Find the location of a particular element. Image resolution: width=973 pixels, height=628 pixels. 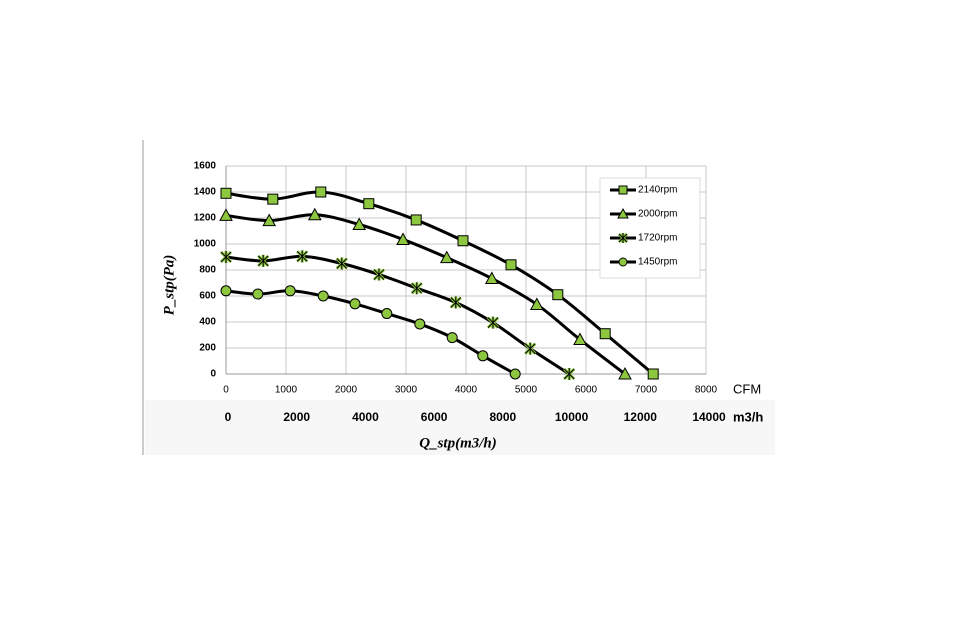

y-axis-label: P_stp(Pa) is located at coordinates (169, 285).